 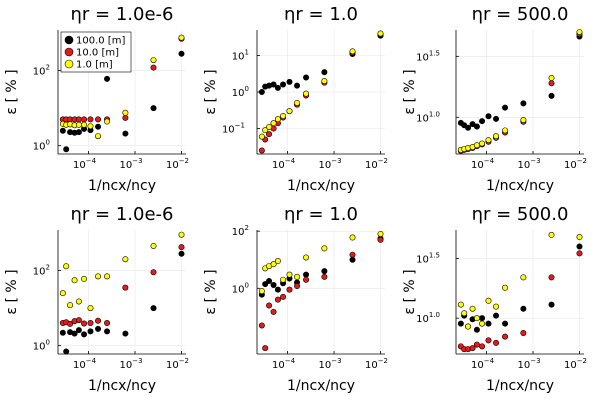 What do you see at coordinates (483, 164) in the screenshot?
I see `x-tick-label: 10⁻⁴` at bounding box center [483, 164].